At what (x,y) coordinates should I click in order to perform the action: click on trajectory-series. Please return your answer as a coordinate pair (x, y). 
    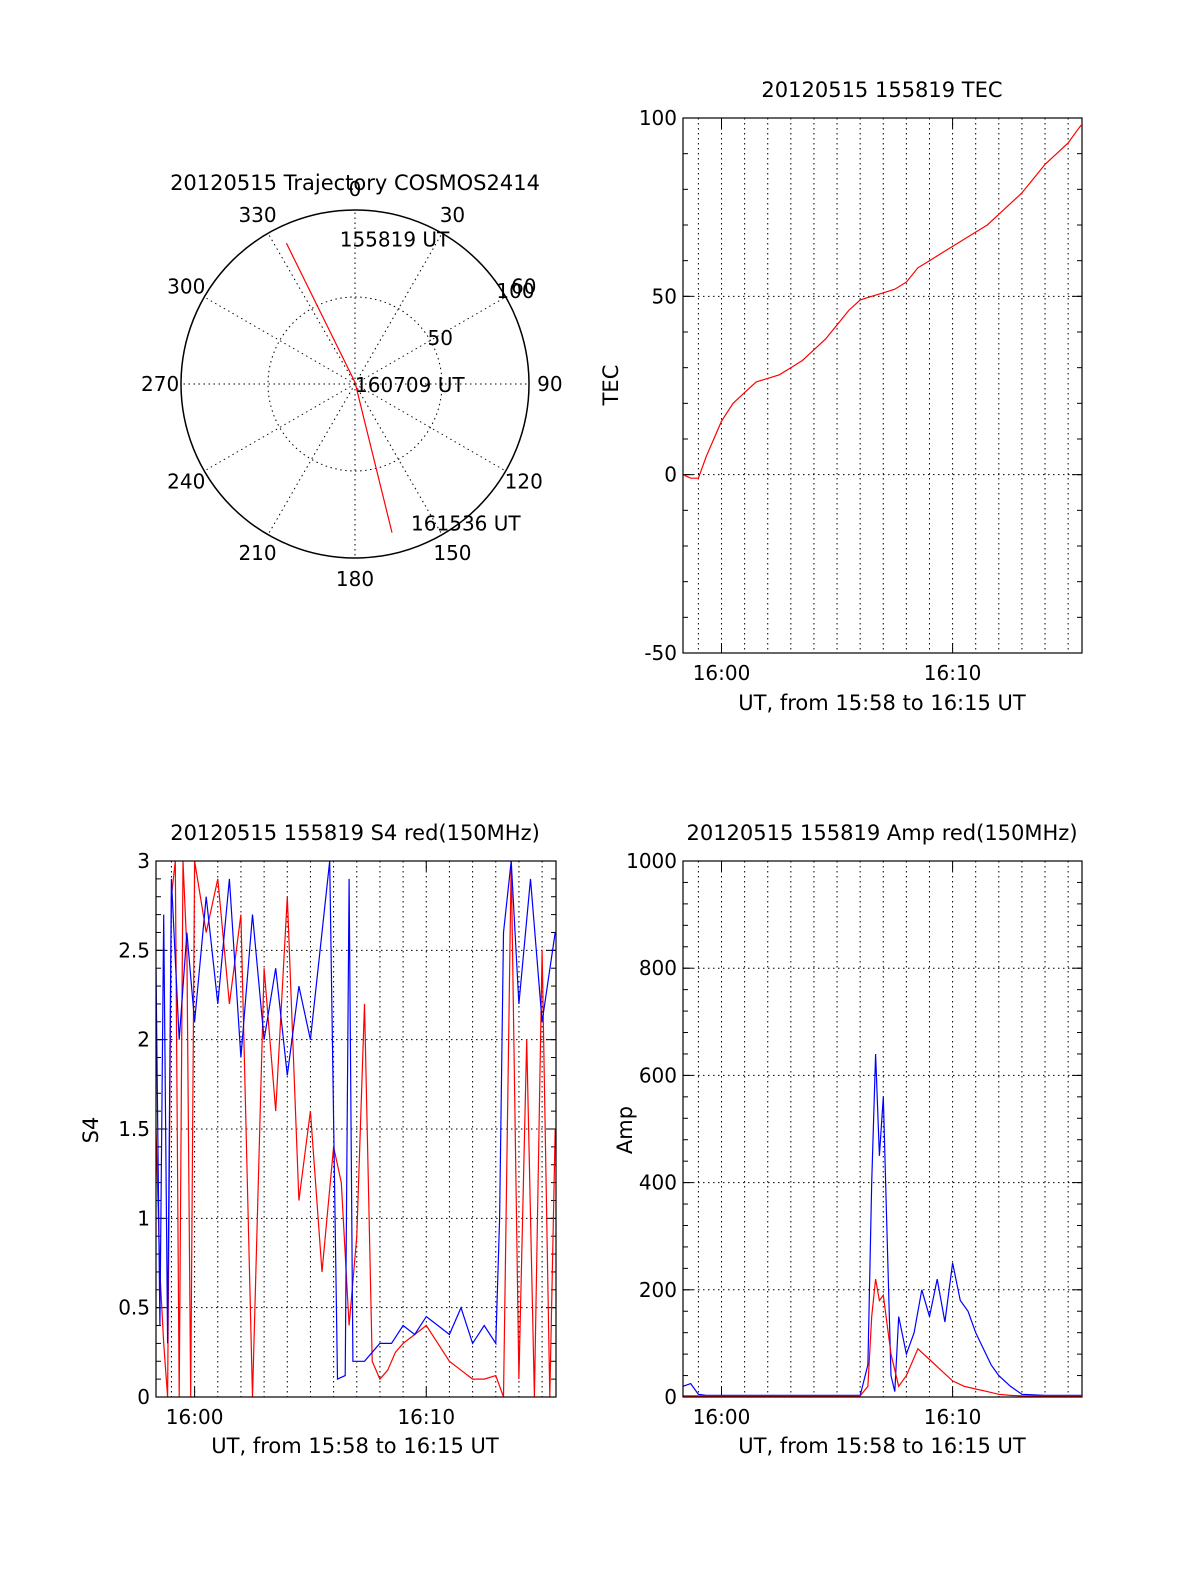
    Looking at the image, I should click on (339, 387).